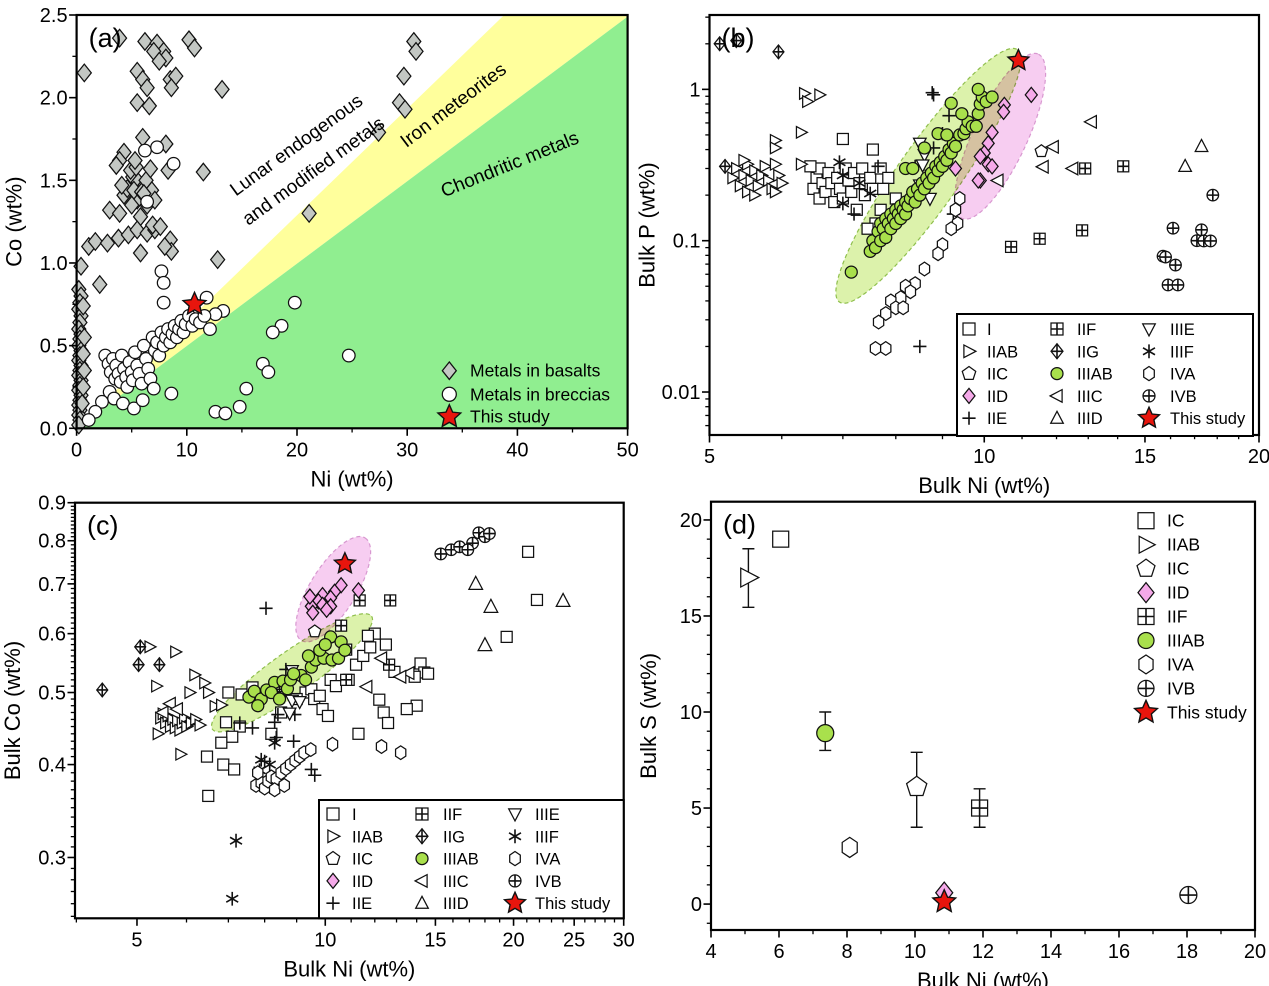 The width and height of the screenshot is (1269, 986). I want to click on legend-label: IIID, so click(1090, 419).